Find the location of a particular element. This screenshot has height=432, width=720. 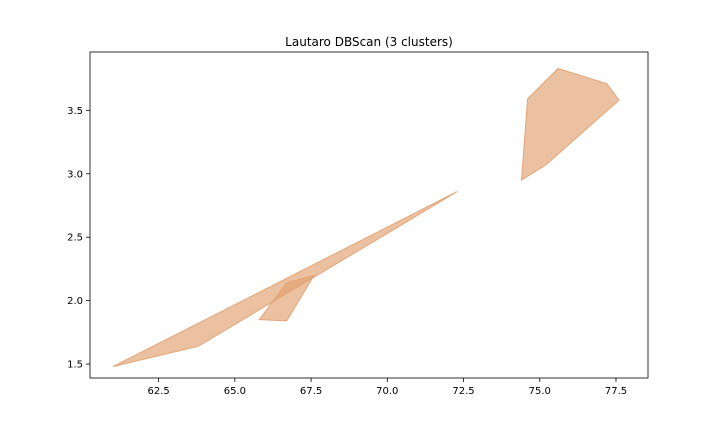

x-tick-label: 77.5 is located at coordinates (616, 391).